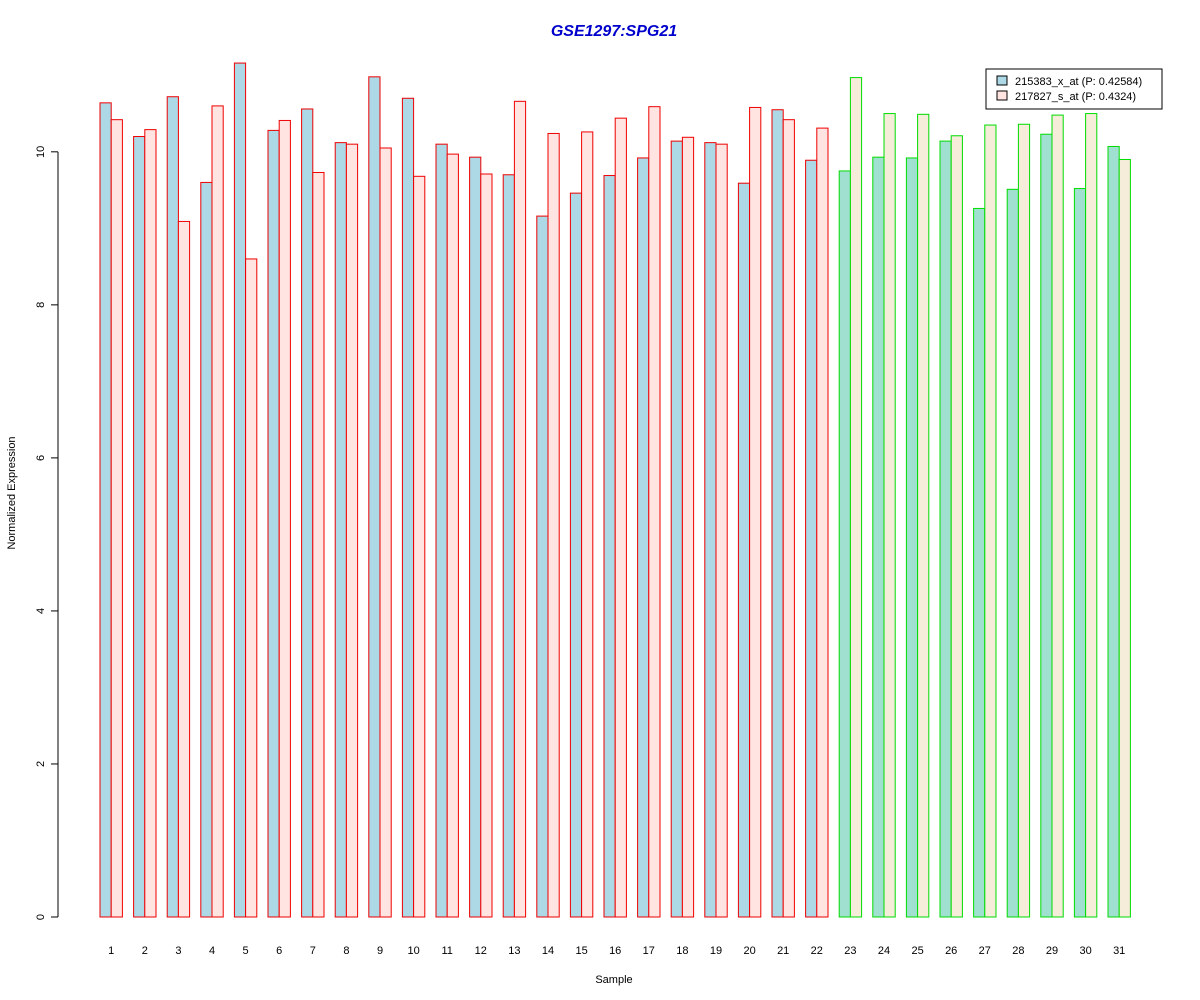  What do you see at coordinates (716, 951) in the screenshot?
I see `x-tick-label: 19` at bounding box center [716, 951].